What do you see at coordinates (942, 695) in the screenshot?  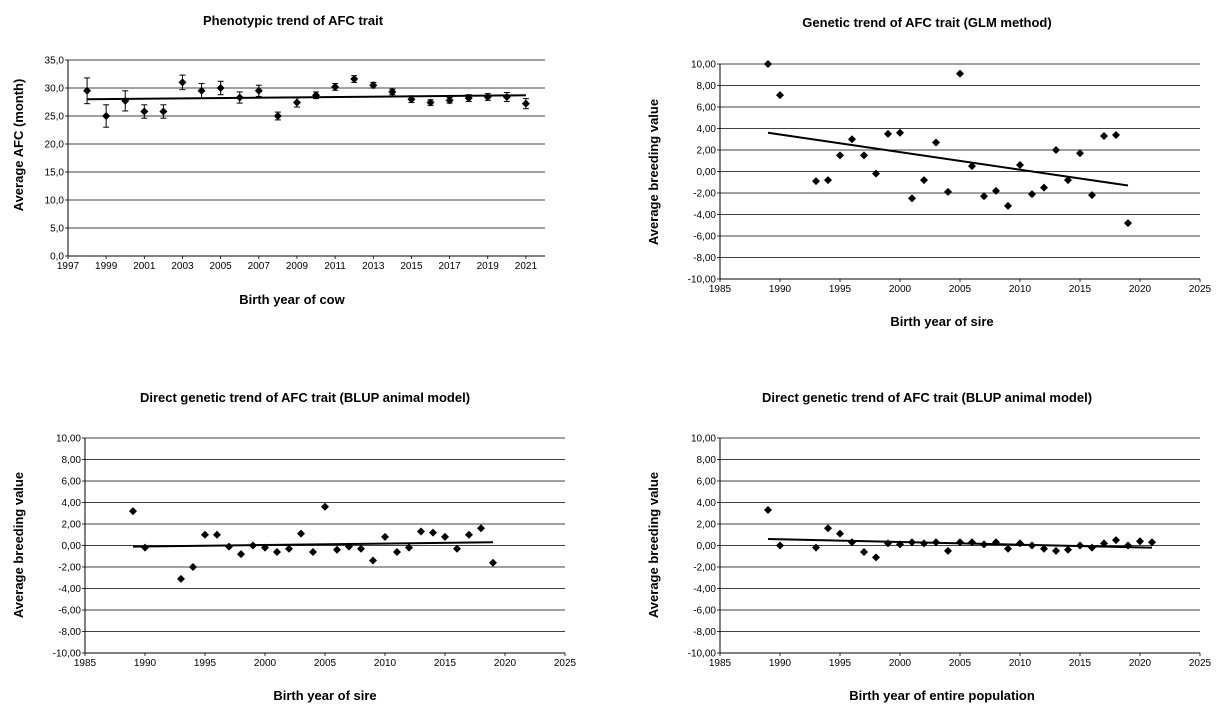 I see `x-axis-label: Birth year of entire population` at bounding box center [942, 695].